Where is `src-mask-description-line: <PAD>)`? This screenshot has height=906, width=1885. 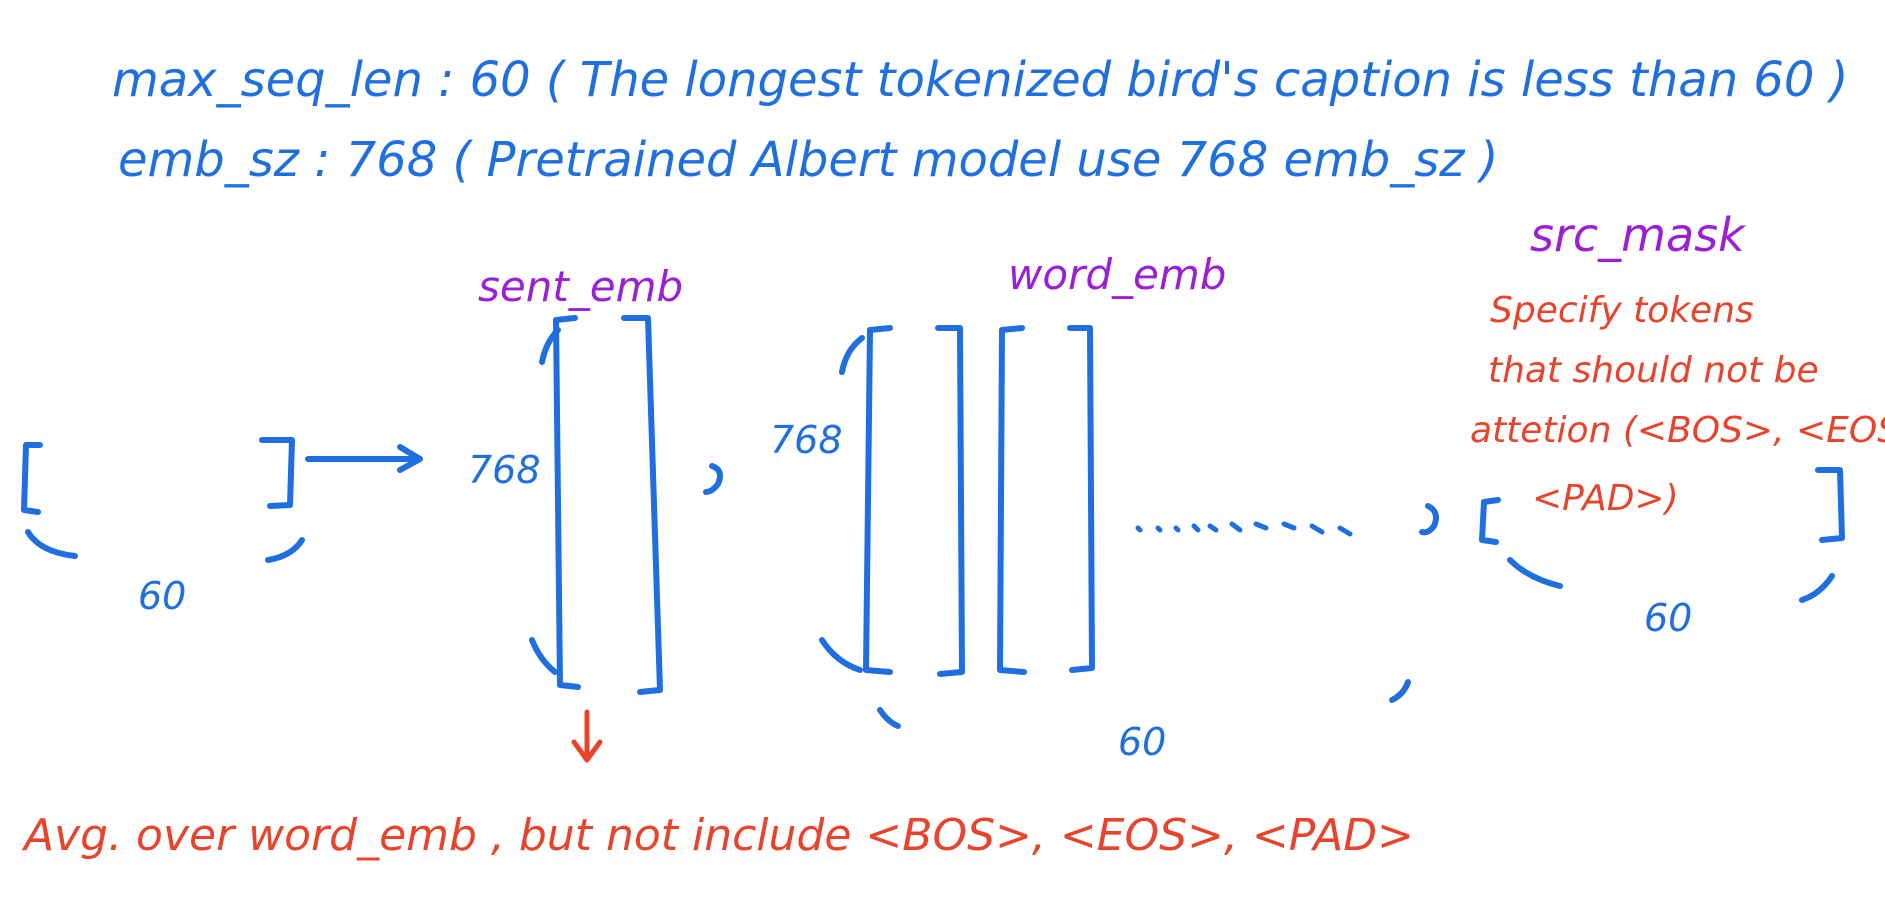 src-mask-description-line: <PAD>) is located at coordinates (1605, 498).